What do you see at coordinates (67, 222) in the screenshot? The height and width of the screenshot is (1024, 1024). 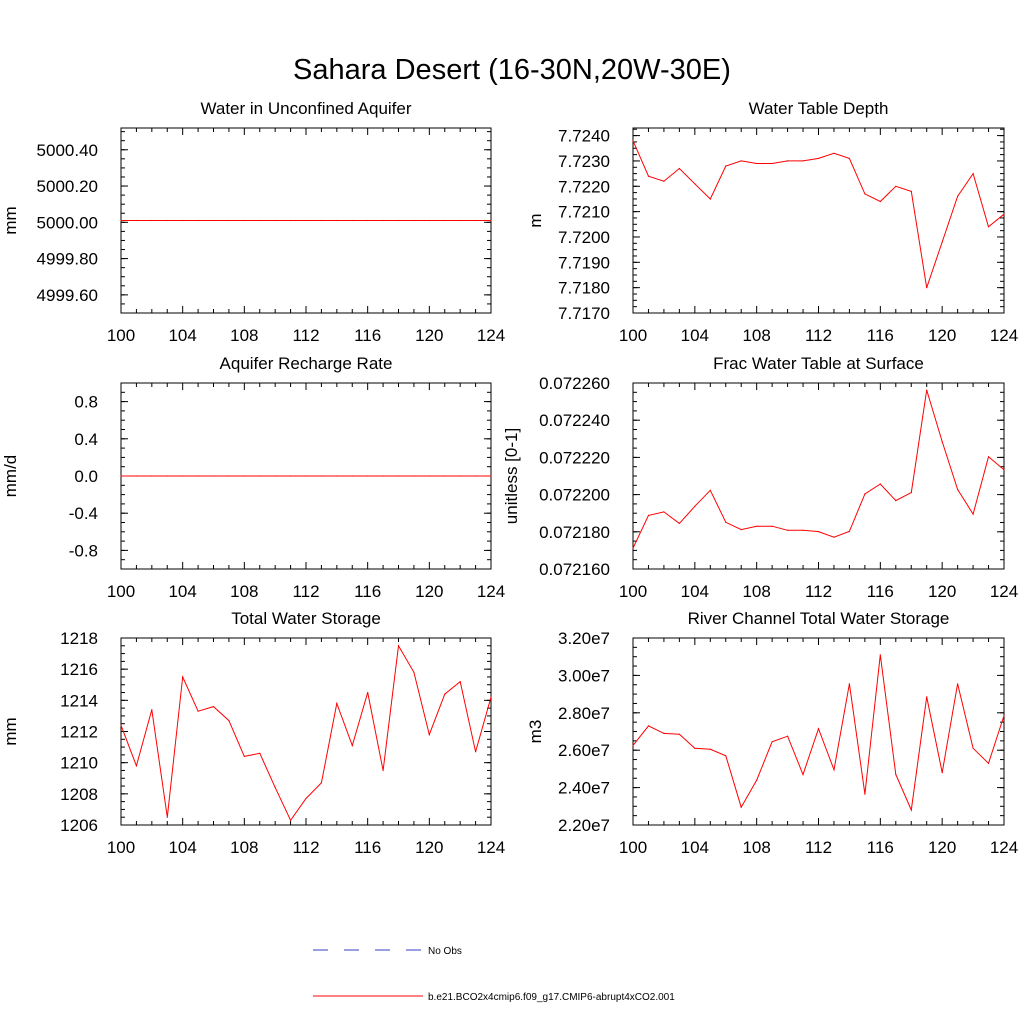 I see `y-tick-label: 5000.00` at bounding box center [67, 222].